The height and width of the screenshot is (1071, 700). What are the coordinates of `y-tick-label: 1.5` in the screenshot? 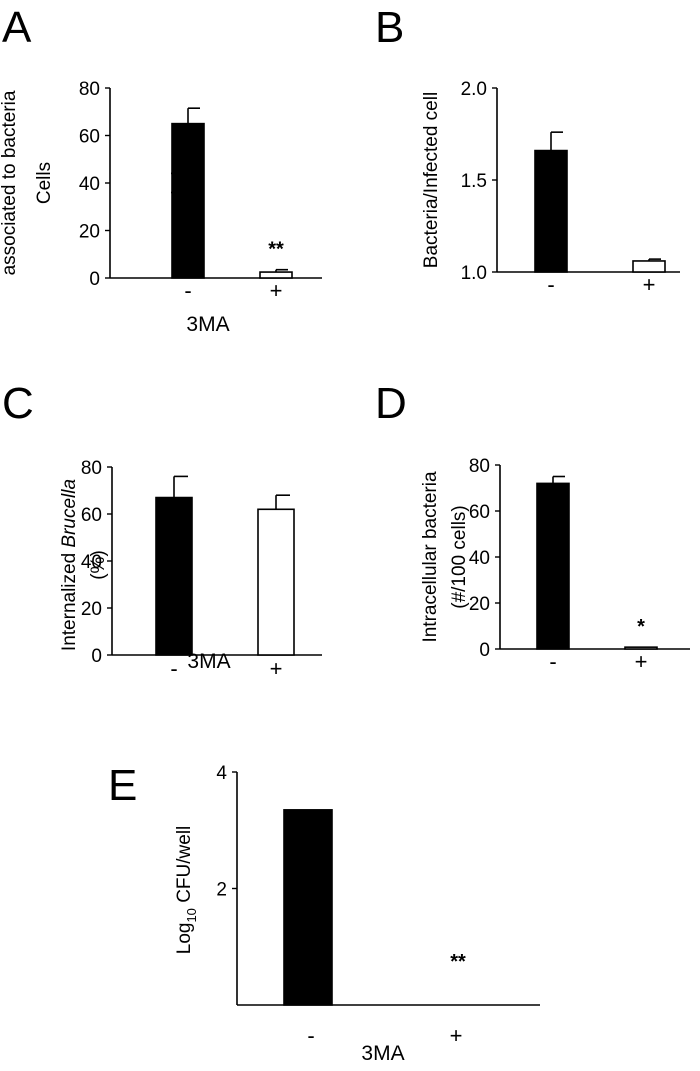 It's located at (474, 181).